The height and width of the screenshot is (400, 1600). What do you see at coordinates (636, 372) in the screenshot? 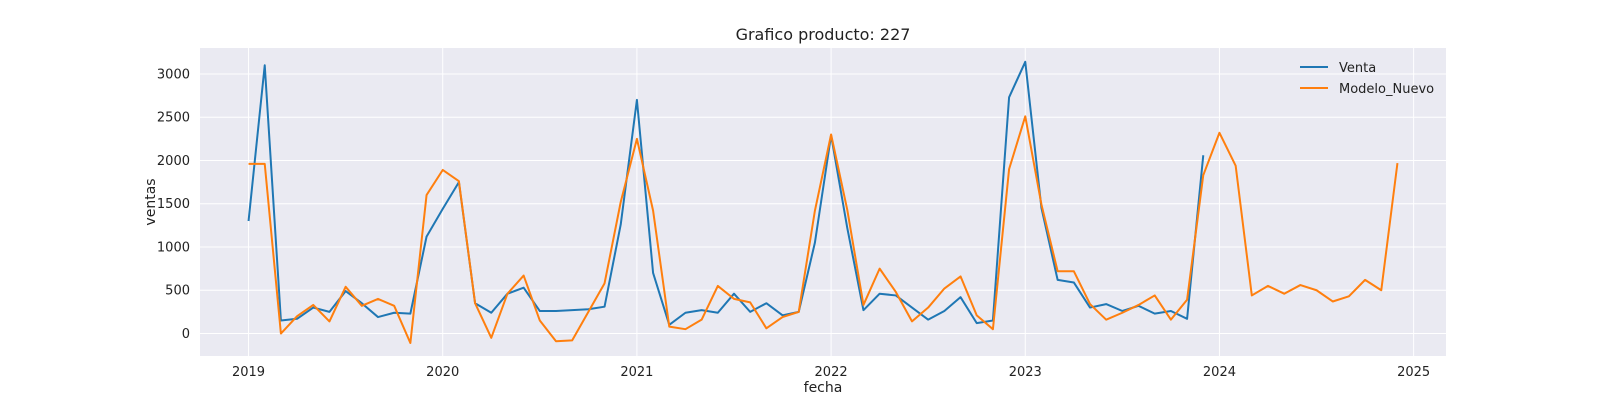
I see `x-tick-label: 2021` at bounding box center [636, 372].